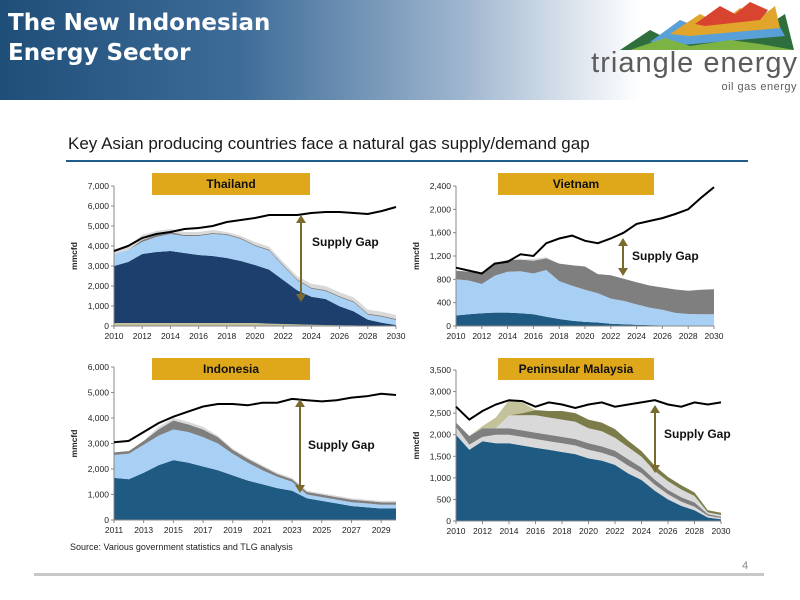 The width and height of the screenshot is (800, 600). What do you see at coordinates (562, 531) in the screenshot?
I see `peninsular-malaysia-x-tick-label: 2018` at bounding box center [562, 531].